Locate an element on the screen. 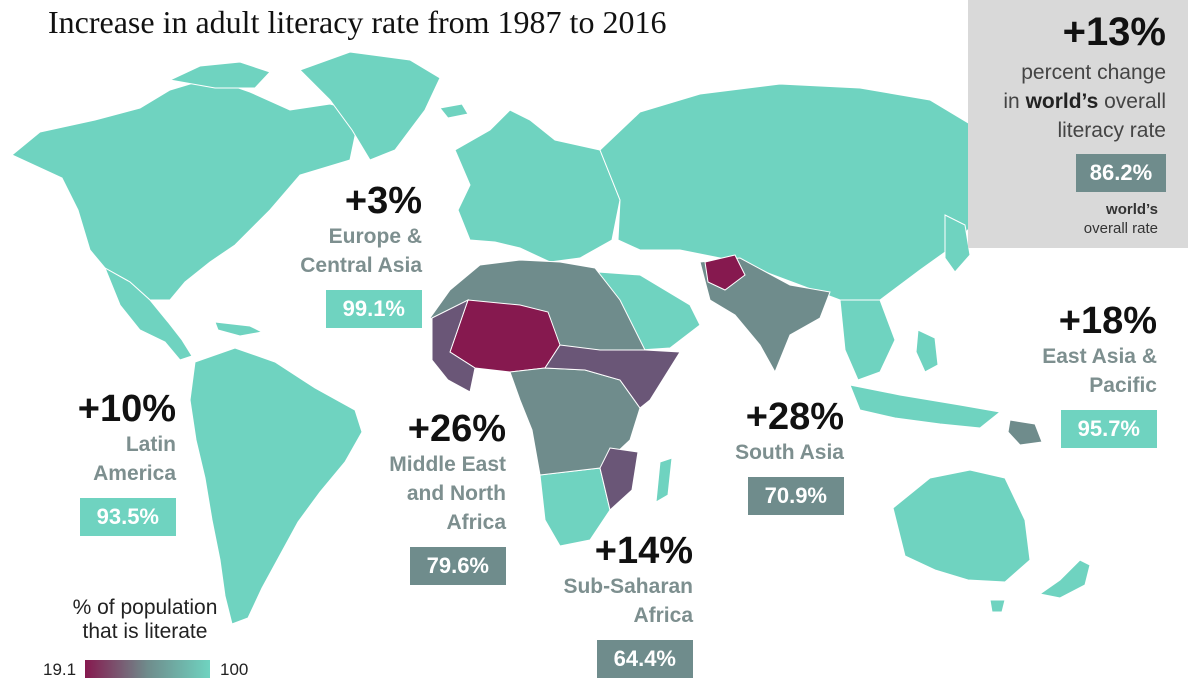 The image size is (1200, 680). world-desc-bold: world’s is located at coordinates (1062, 101).